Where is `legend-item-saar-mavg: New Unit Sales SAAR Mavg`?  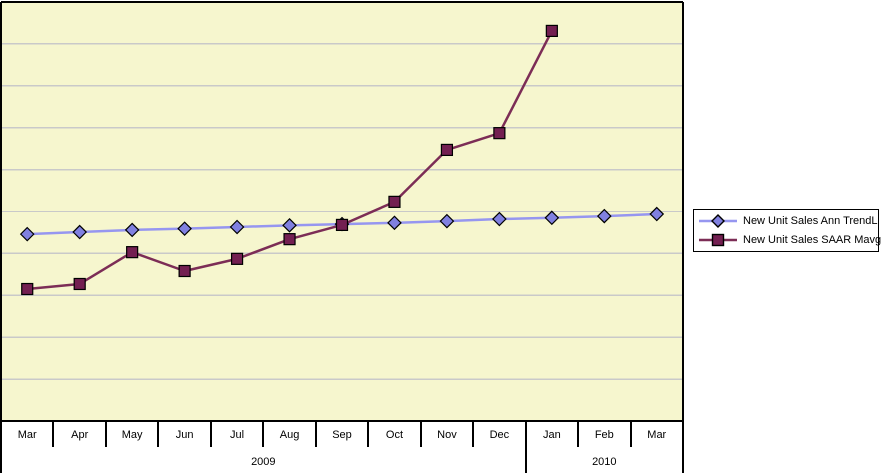
legend-item-saar-mavg: New Unit Sales SAAR Mavg is located at coordinates (790, 240).